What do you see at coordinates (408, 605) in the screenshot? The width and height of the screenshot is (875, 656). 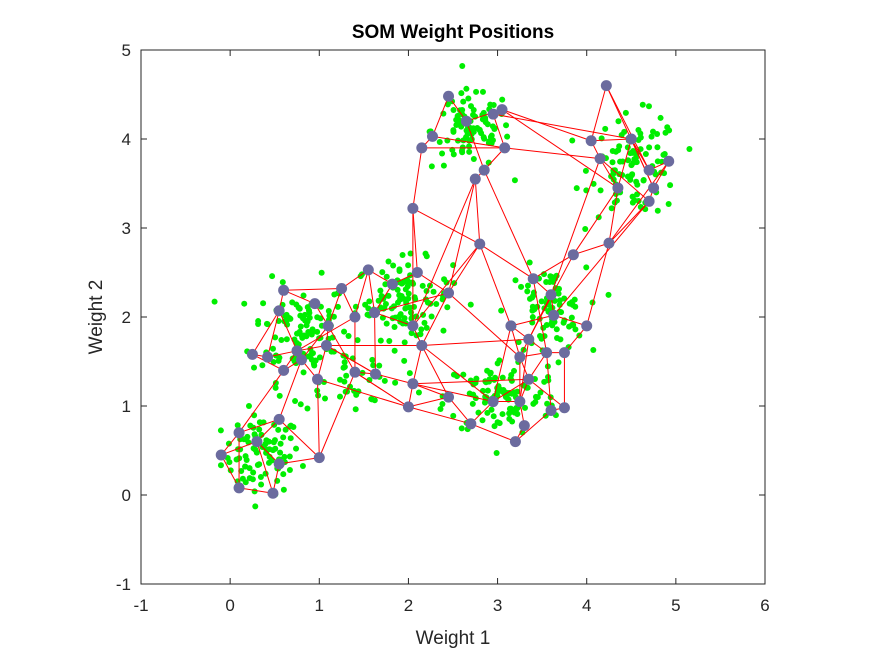 I see `x-tick-label: 2` at bounding box center [408, 605].